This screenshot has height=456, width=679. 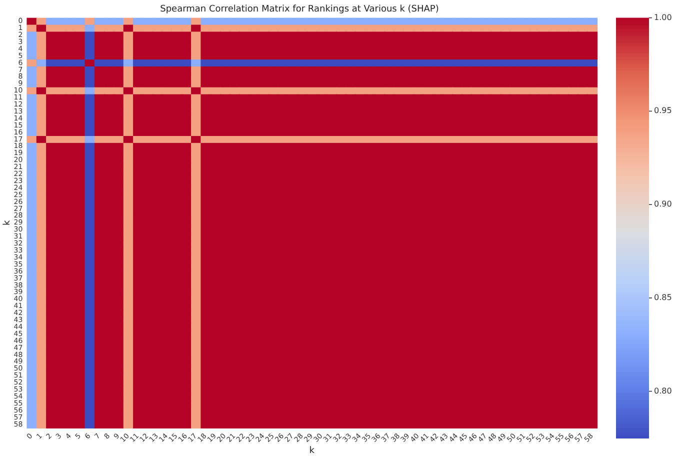 I want to click on color-bar-label: 0.95, so click(x=663, y=111).